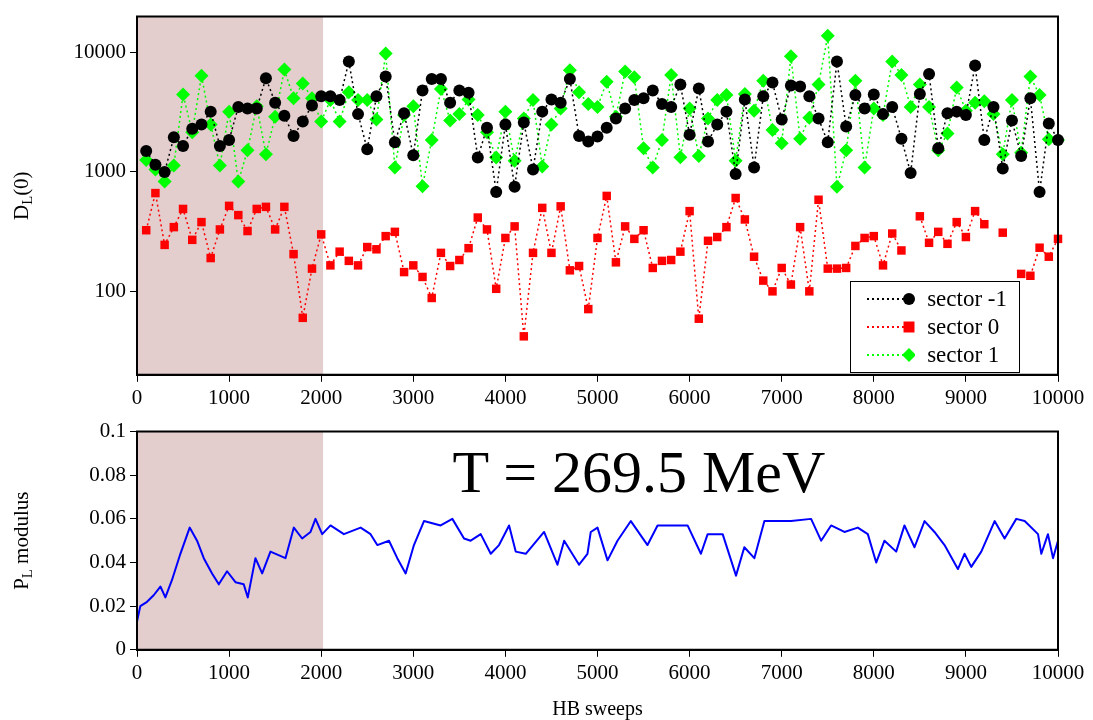 The width and height of the screenshot is (1093, 720). What do you see at coordinates (22, 540) in the screenshot?
I see `y-axis-title: PL modulus` at bounding box center [22, 540].